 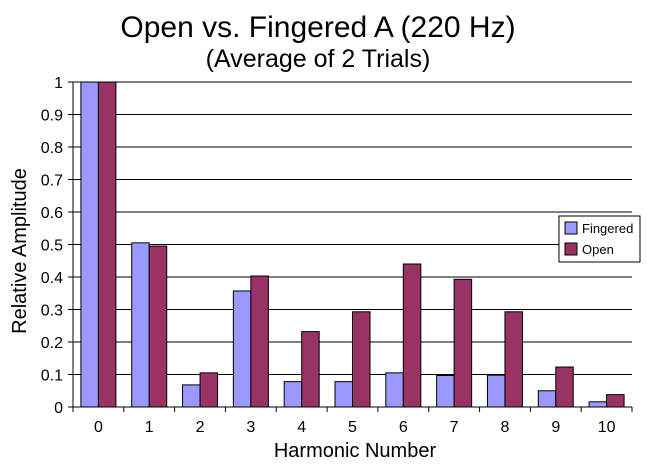 What do you see at coordinates (52, 181) in the screenshot?
I see `y-tick-label: 0.7` at bounding box center [52, 181].